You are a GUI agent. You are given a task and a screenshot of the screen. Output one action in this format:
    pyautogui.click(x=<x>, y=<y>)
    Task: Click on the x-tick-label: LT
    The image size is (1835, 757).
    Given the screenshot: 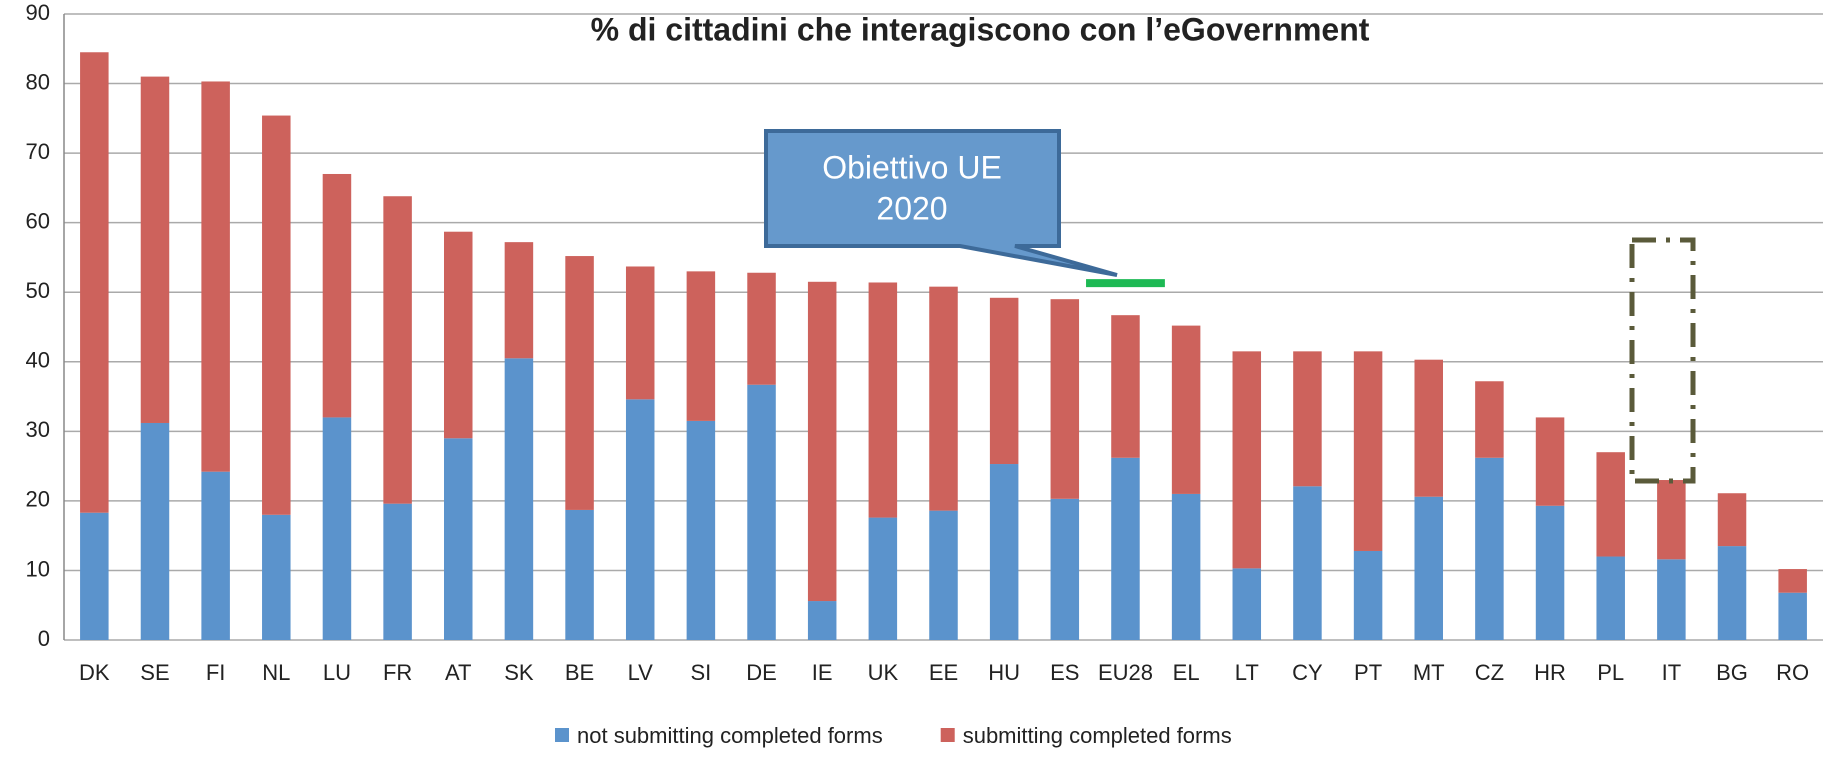 What is the action you would take?
    pyautogui.click(x=1247, y=672)
    